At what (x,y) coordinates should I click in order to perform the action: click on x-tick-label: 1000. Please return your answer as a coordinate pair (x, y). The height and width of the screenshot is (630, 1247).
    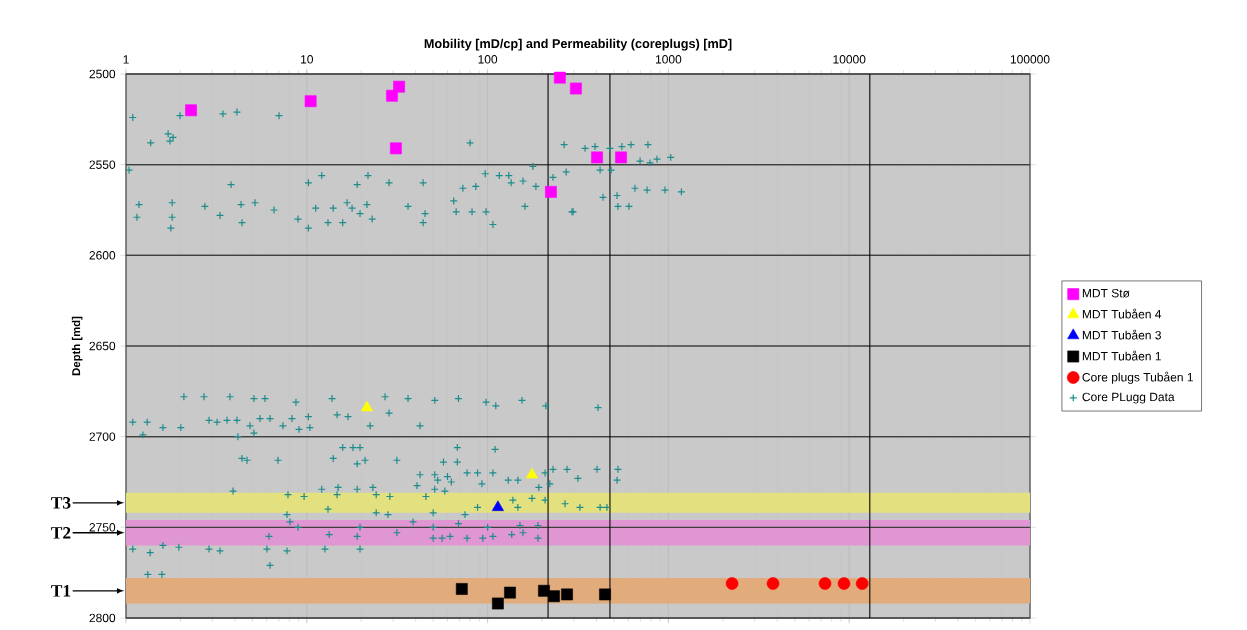
    Looking at the image, I should click on (668, 59).